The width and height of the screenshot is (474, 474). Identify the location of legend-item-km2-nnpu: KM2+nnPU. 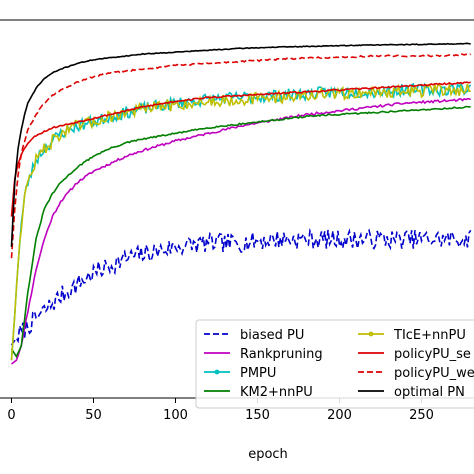
(258, 392).